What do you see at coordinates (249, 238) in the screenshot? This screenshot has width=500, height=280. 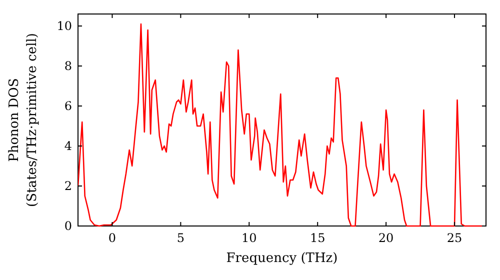 I see `x-tick-label: 10` at bounding box center [249, 238].